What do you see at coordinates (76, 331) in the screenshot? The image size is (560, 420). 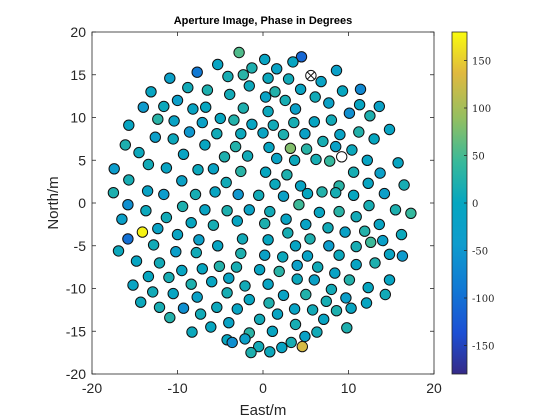 I see `y-tick-label: -15` at bounding box center [76, 331].